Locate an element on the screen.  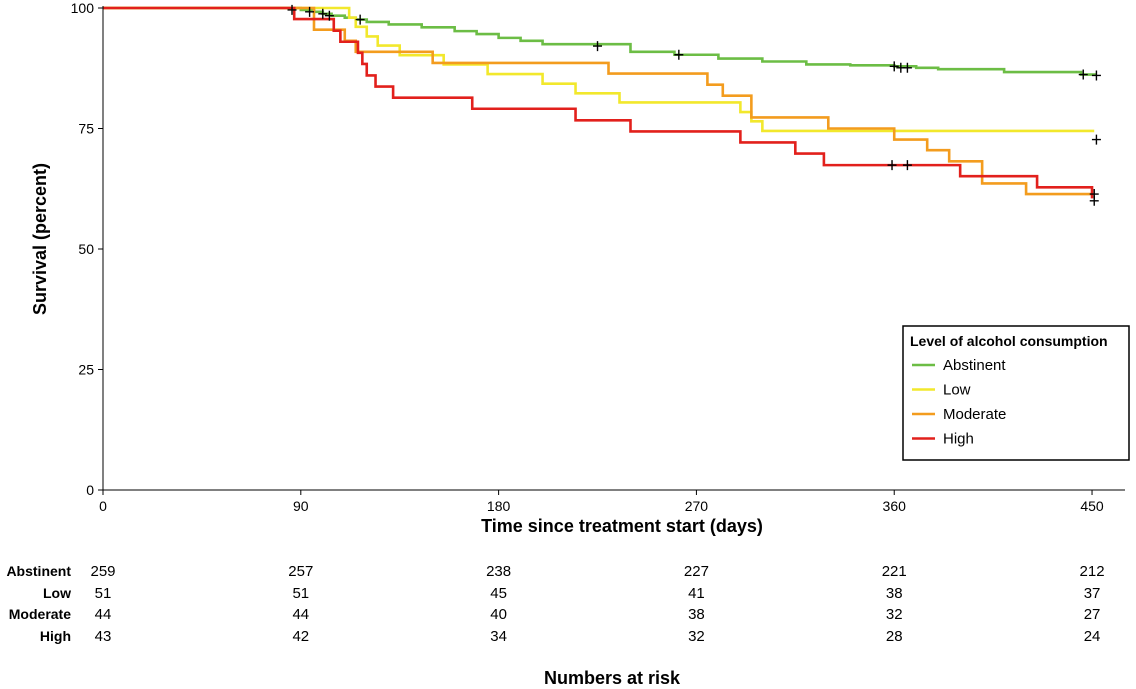
x-tick-label: 90 is located at coordinates (301, 506).